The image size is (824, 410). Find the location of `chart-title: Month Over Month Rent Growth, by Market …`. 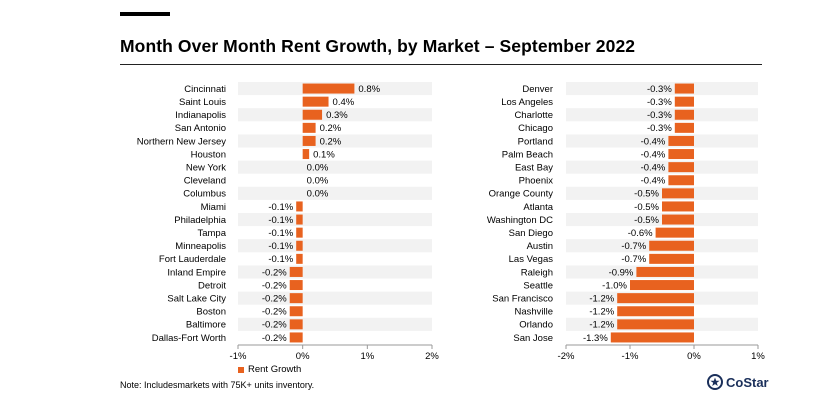

chart-title: Month Over Month Rent Growth, by Market … is located at coordinates (378, 46).